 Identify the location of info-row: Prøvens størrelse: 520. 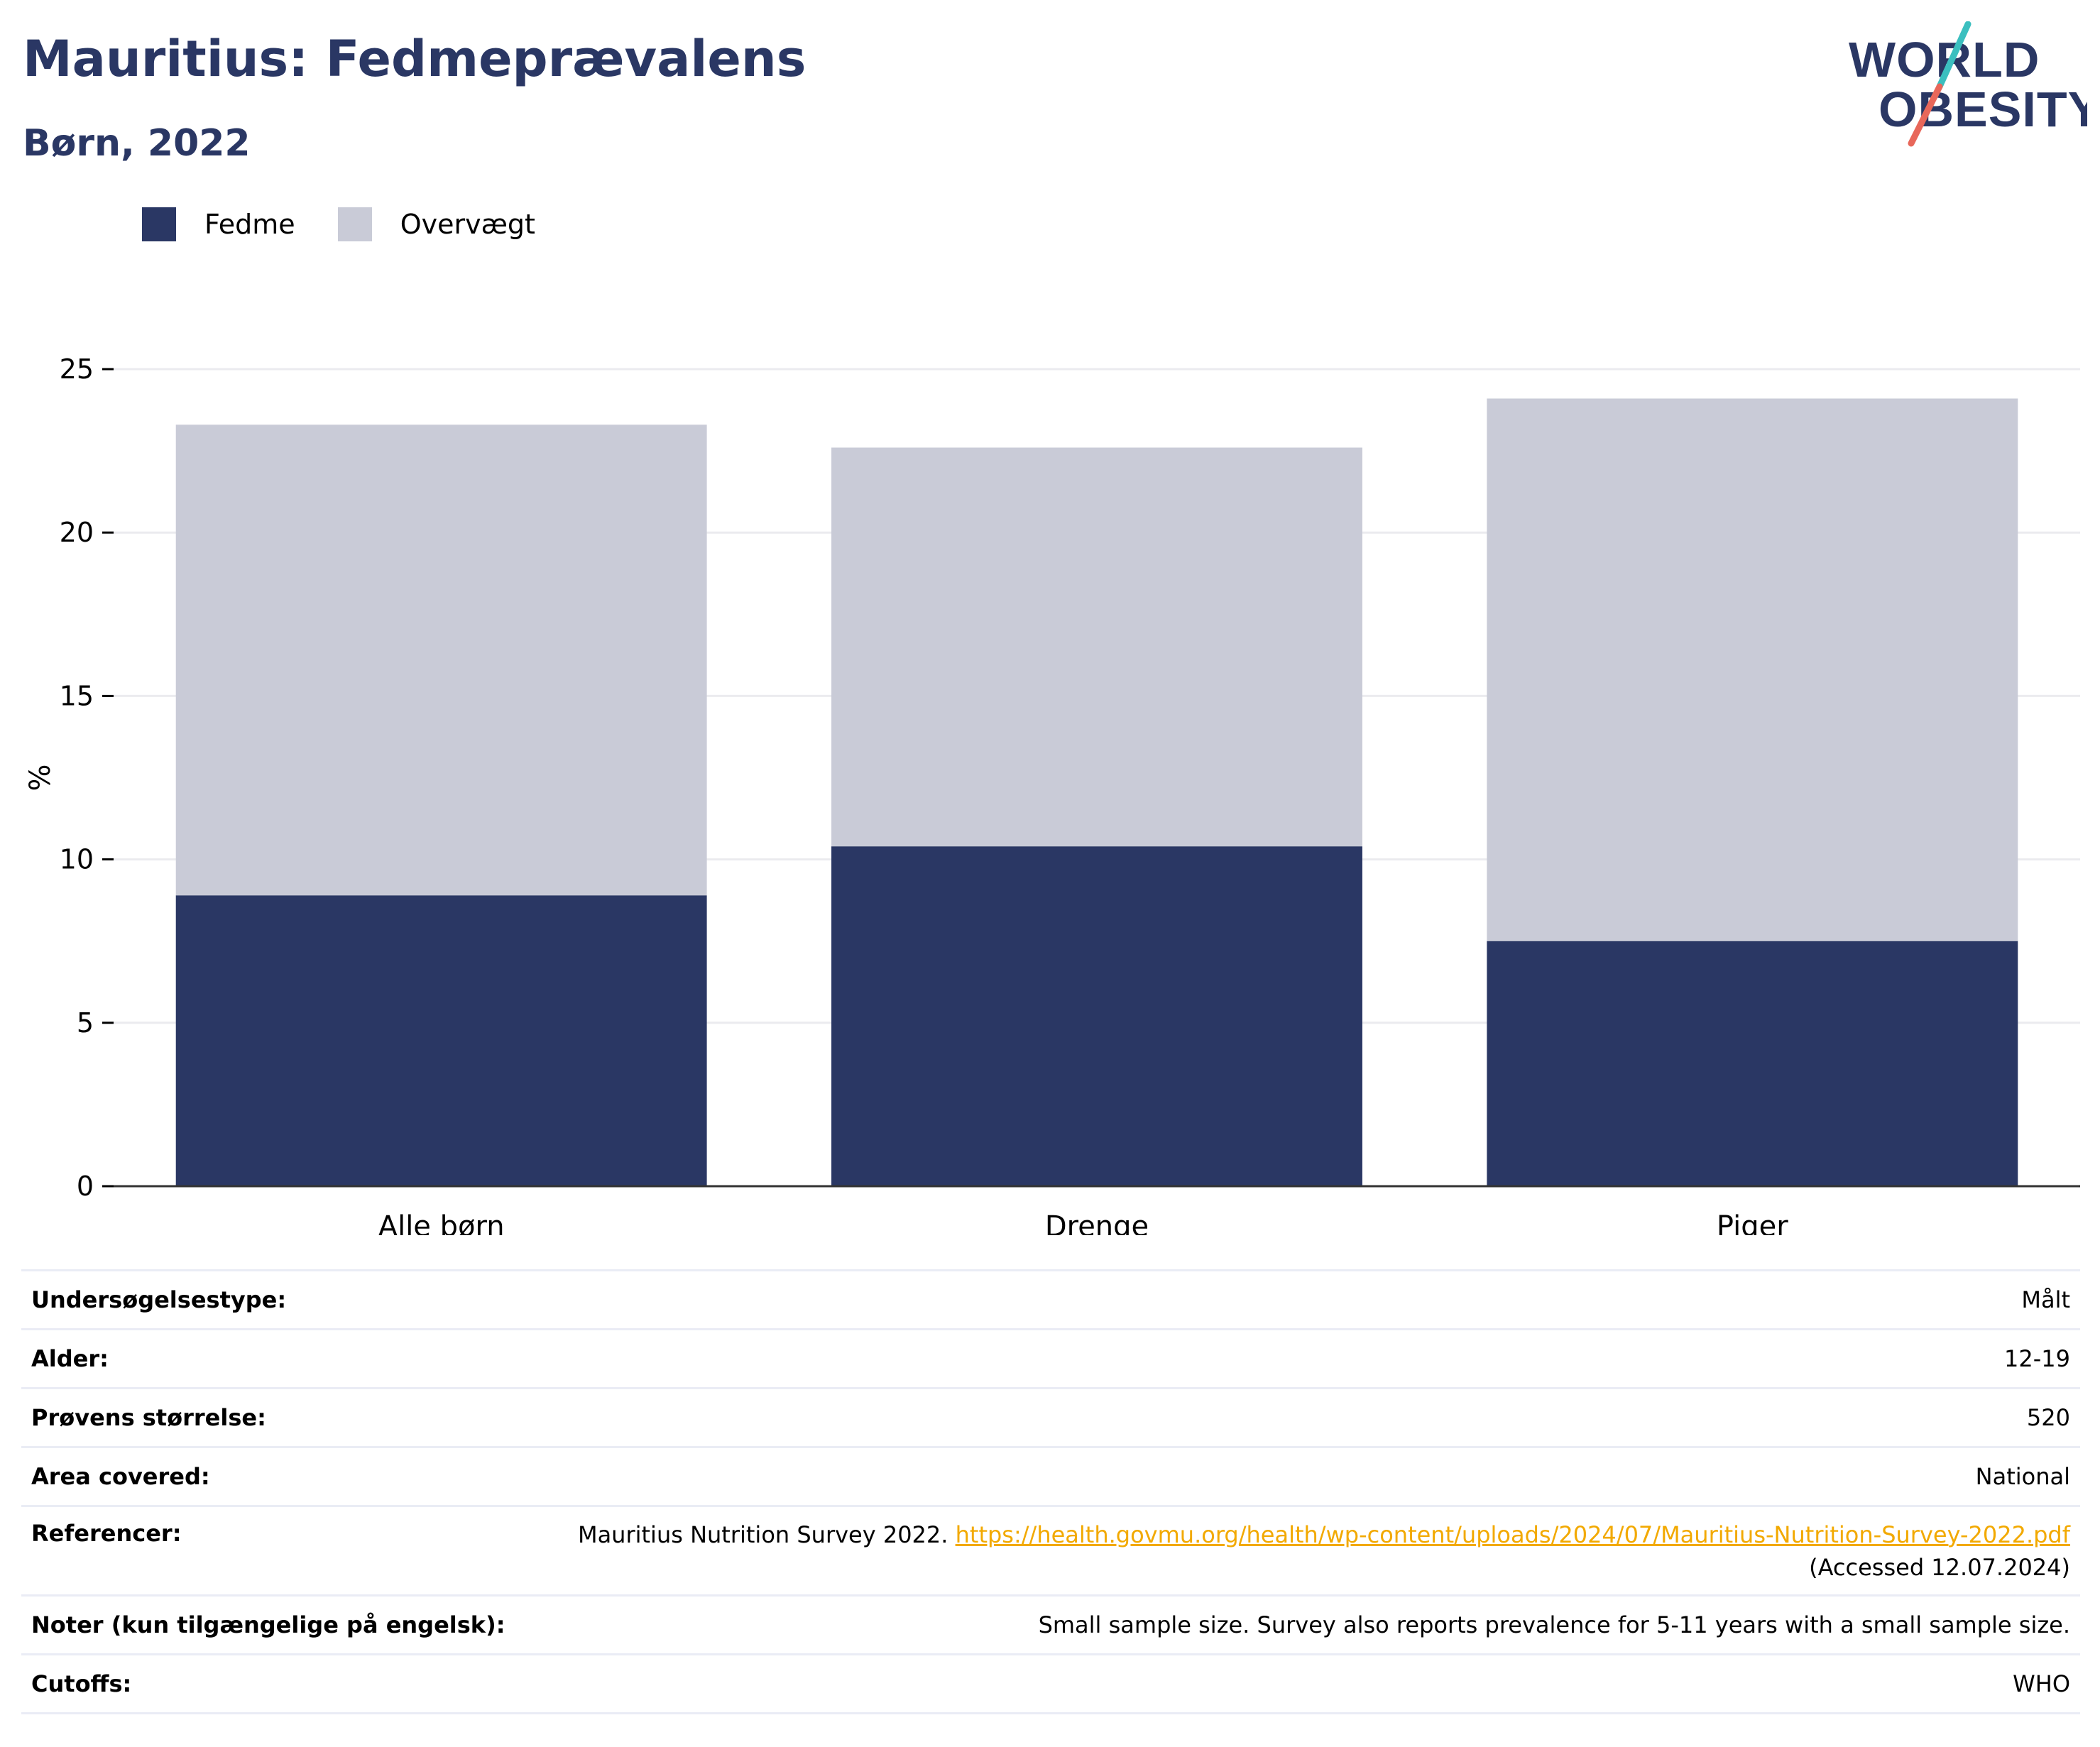
(1050, 1417).